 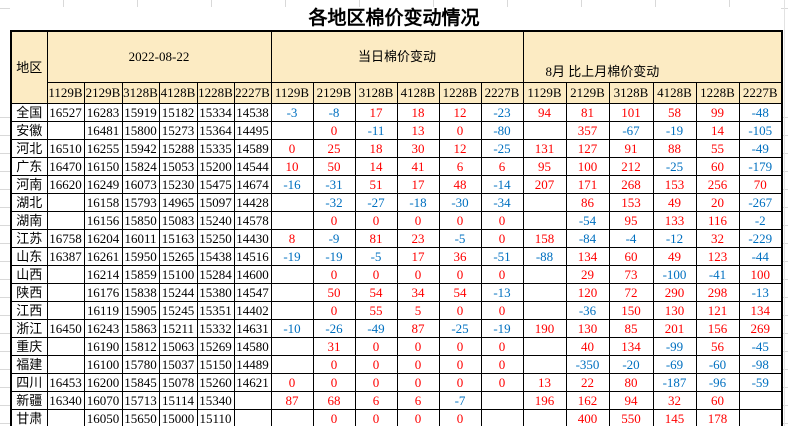 What do you see at coordinates (252, 130) in the screenshot?
I see `price-cell: 14495` at bounding box center [252, 130].